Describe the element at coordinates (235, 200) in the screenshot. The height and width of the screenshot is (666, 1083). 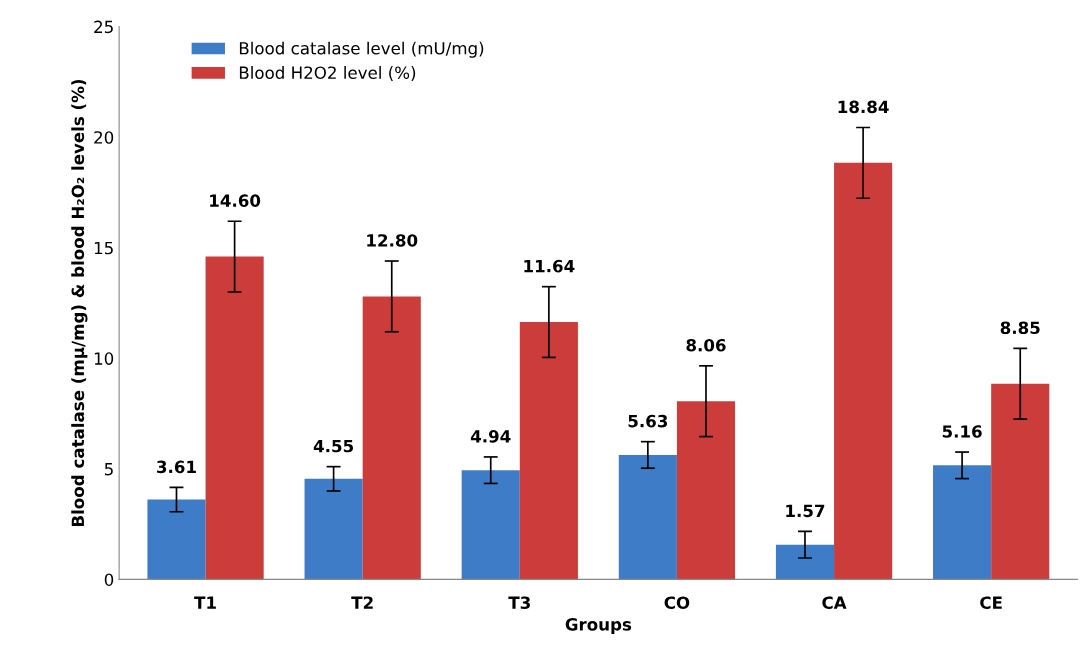
I see `data-label: 14.60` at that location.